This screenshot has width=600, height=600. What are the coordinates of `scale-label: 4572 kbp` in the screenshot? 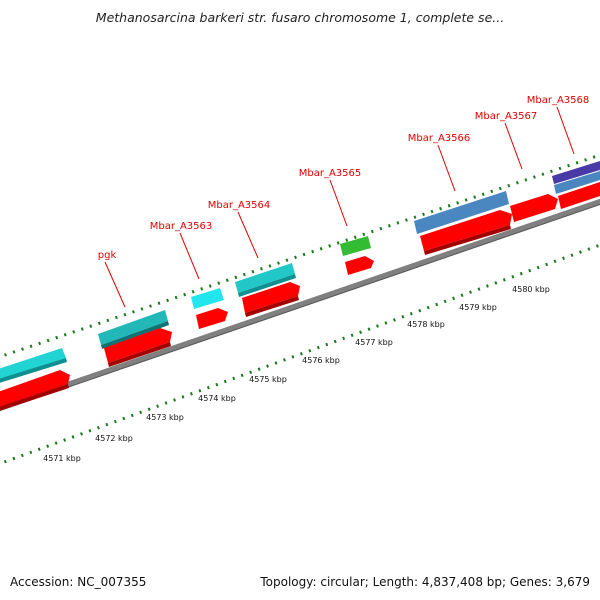 It's located at (114, 438).